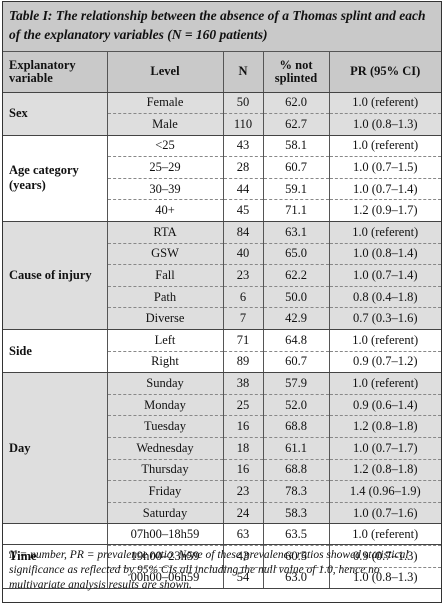 The image size is (444, 605). I want to click on cell-level: Sunday, so click(164, 383).